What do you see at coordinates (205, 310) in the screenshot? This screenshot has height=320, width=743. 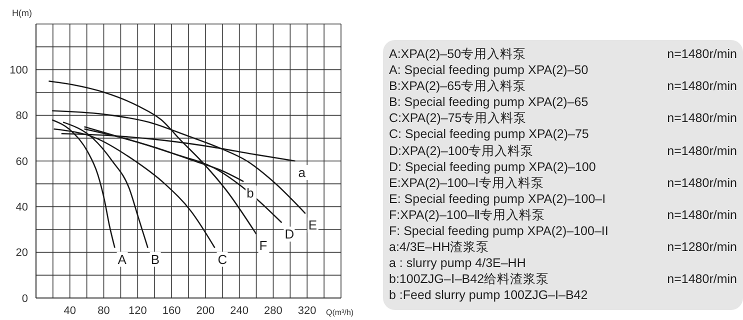 I see `x-tick-label: 200` at bounding box center [205, 310].